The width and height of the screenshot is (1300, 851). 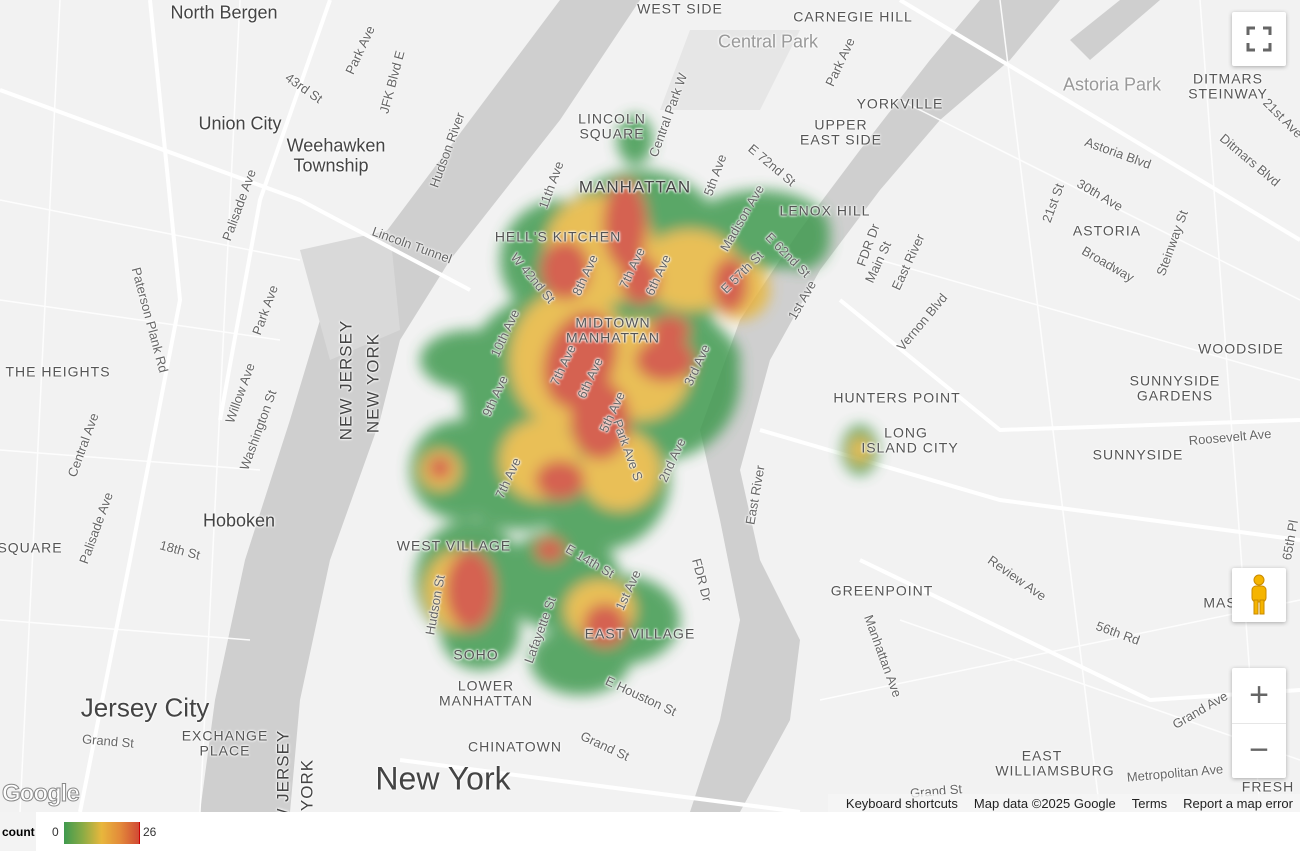 What do you see at coordinates (730, 70) in the screenshot?
I see `central-park-area` at bounding box center [730, 70].